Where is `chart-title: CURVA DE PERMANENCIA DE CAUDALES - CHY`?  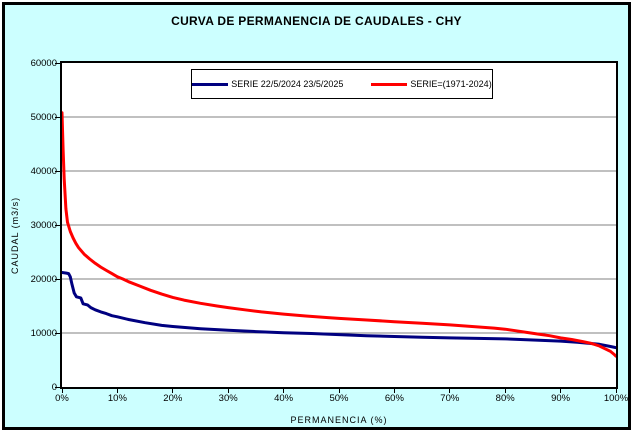
chart-title: CURVA DE PERMANENCIA DE CAUDALES - CHY is located at coordinates (316, 21).